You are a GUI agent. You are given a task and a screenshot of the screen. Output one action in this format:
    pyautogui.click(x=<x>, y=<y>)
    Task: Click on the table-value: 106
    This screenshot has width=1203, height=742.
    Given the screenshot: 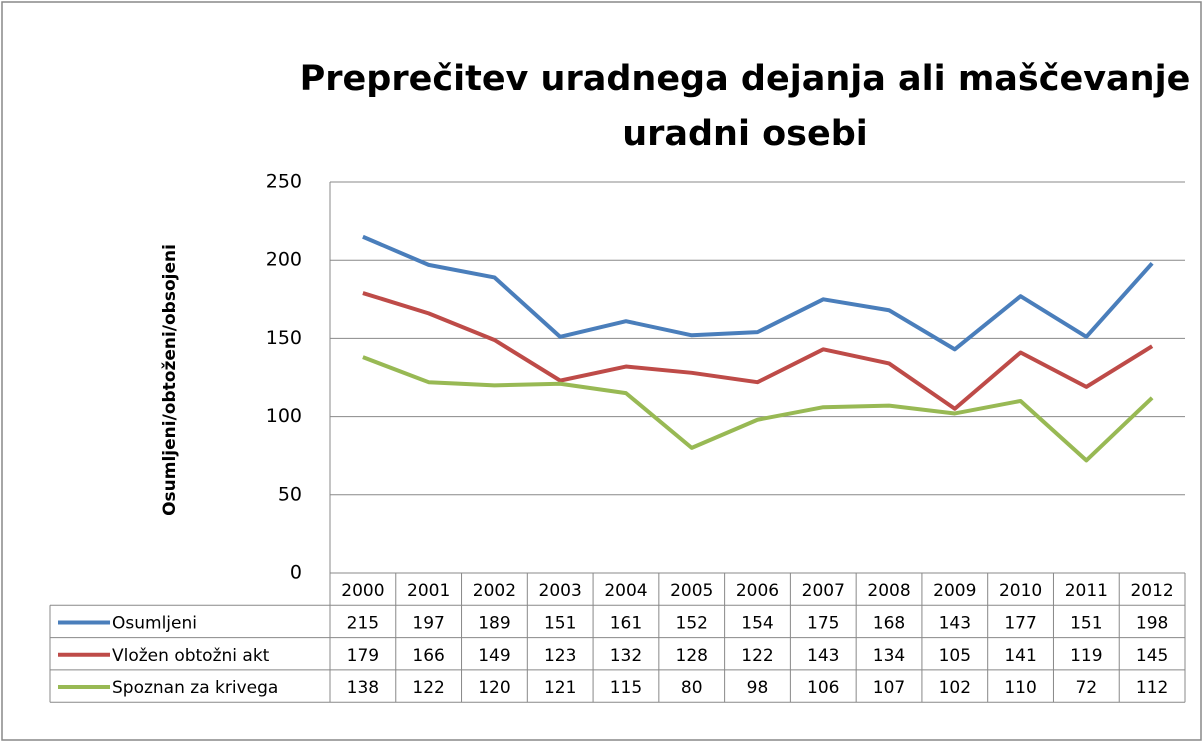 What is the action you would take?
    pyautogui.click(x=823, y=688)
    